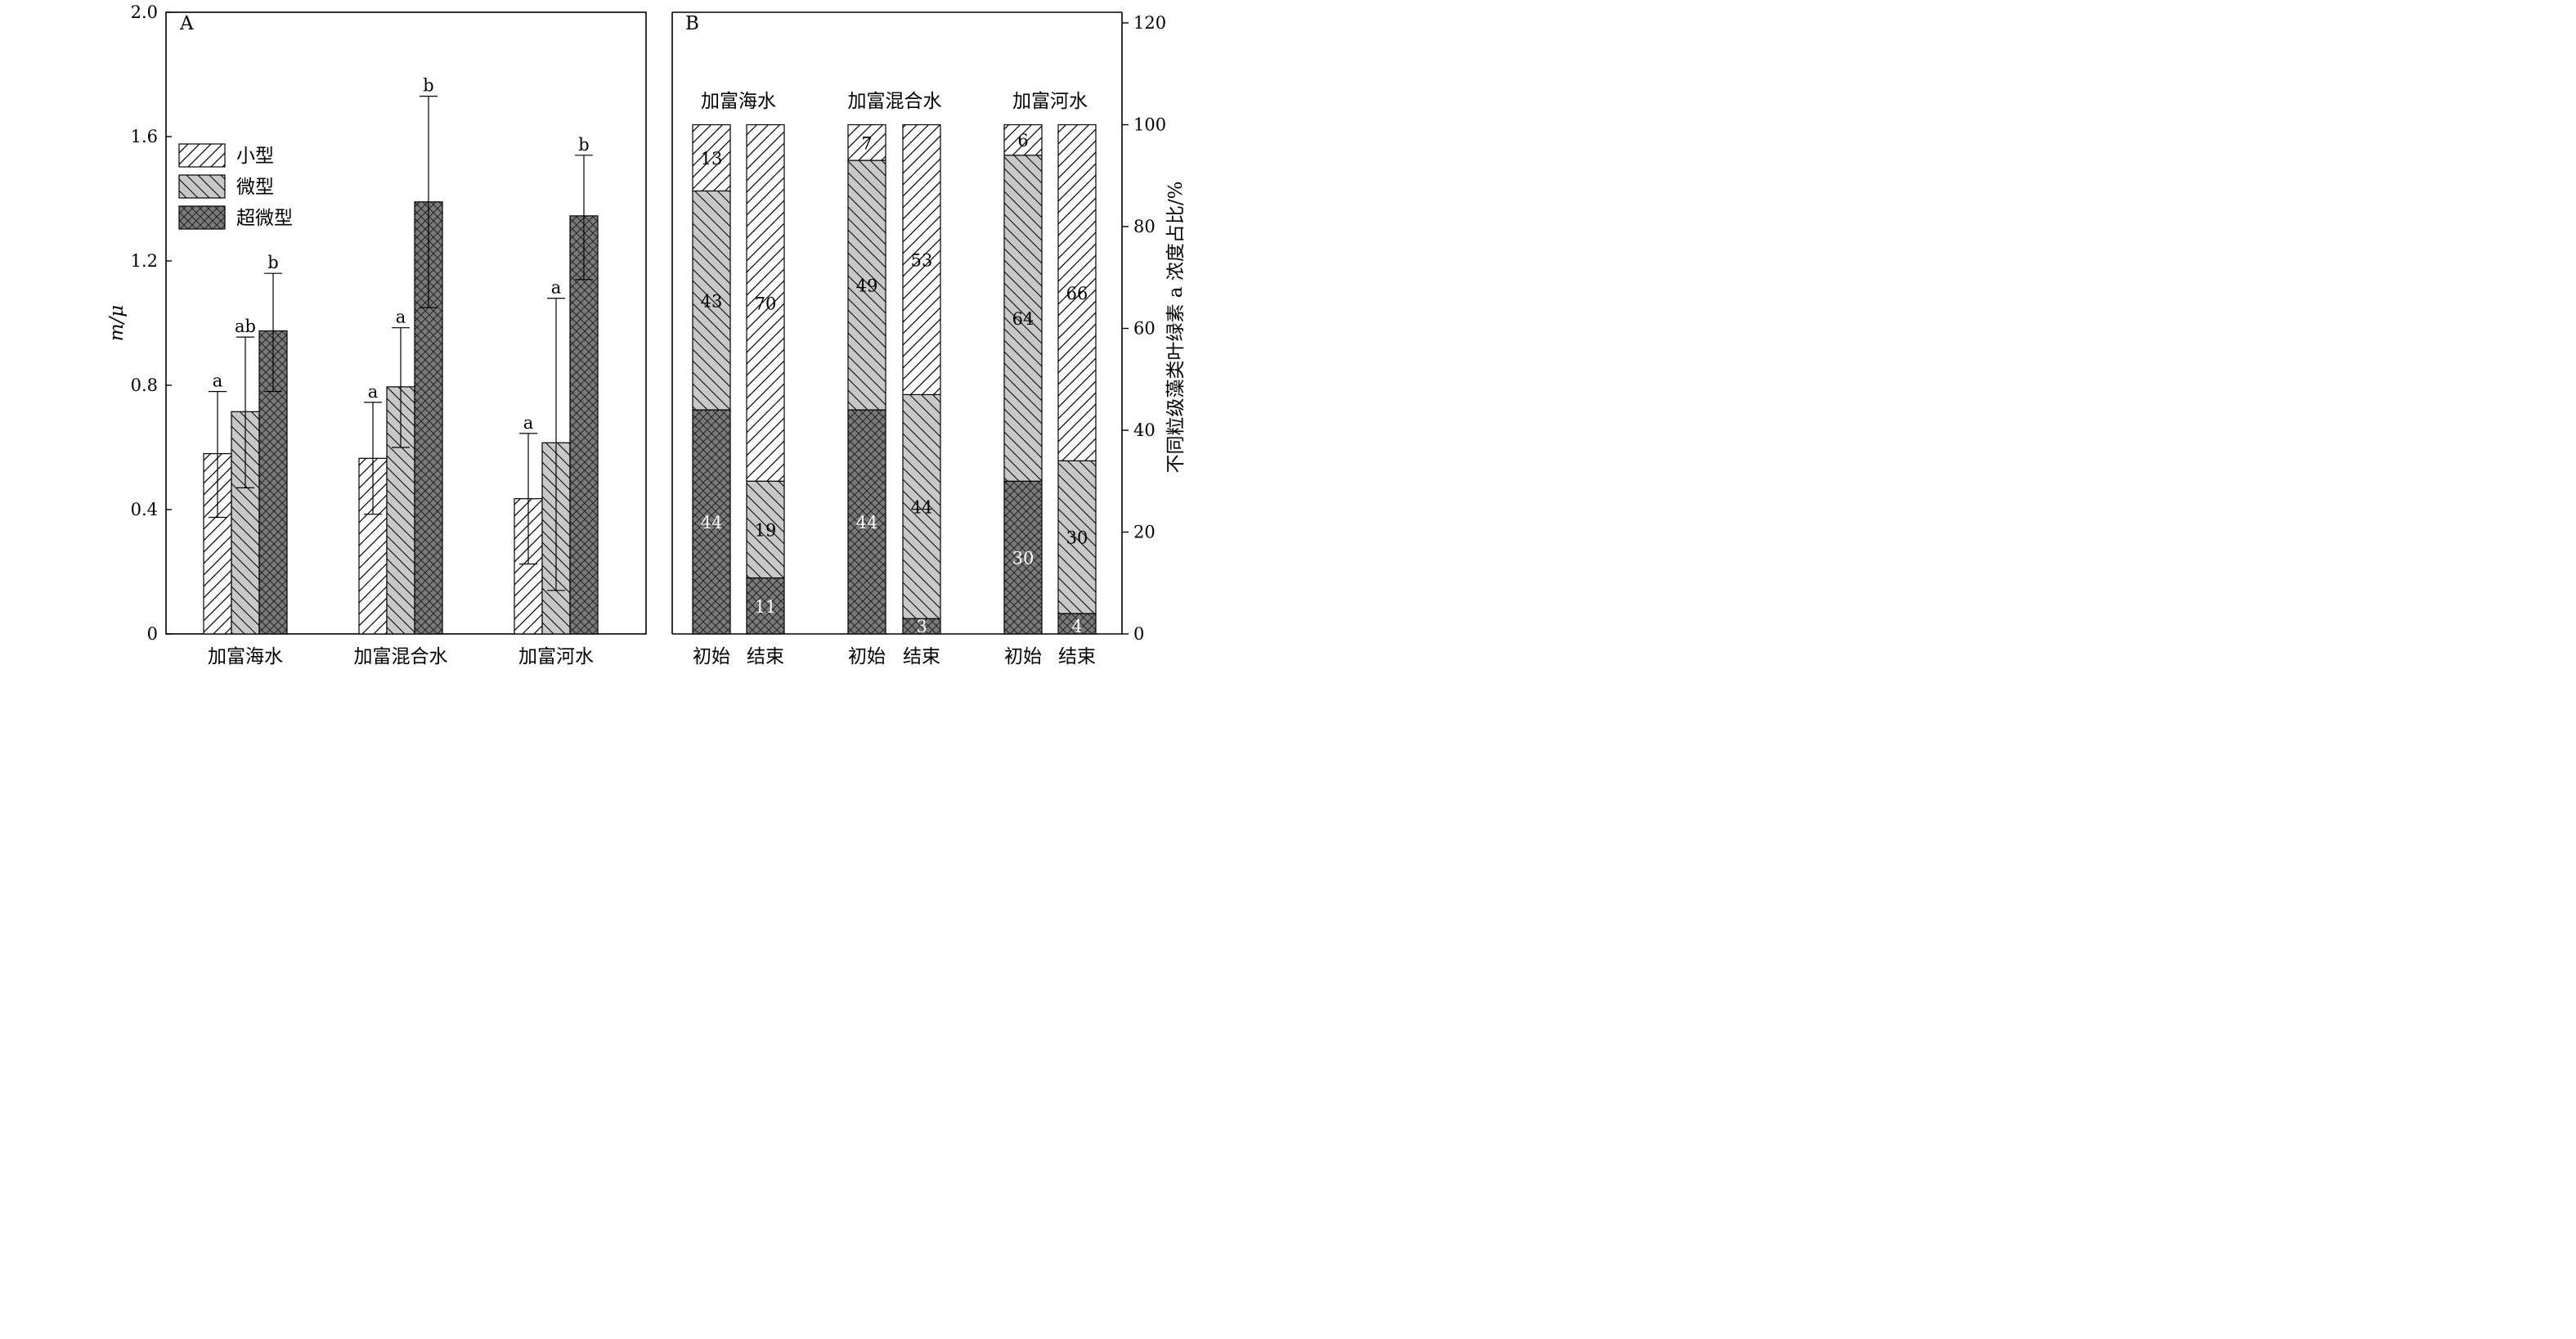 The image size is (2576, 1339). I want to click on segment-value-label: 43, so click(712, 301).